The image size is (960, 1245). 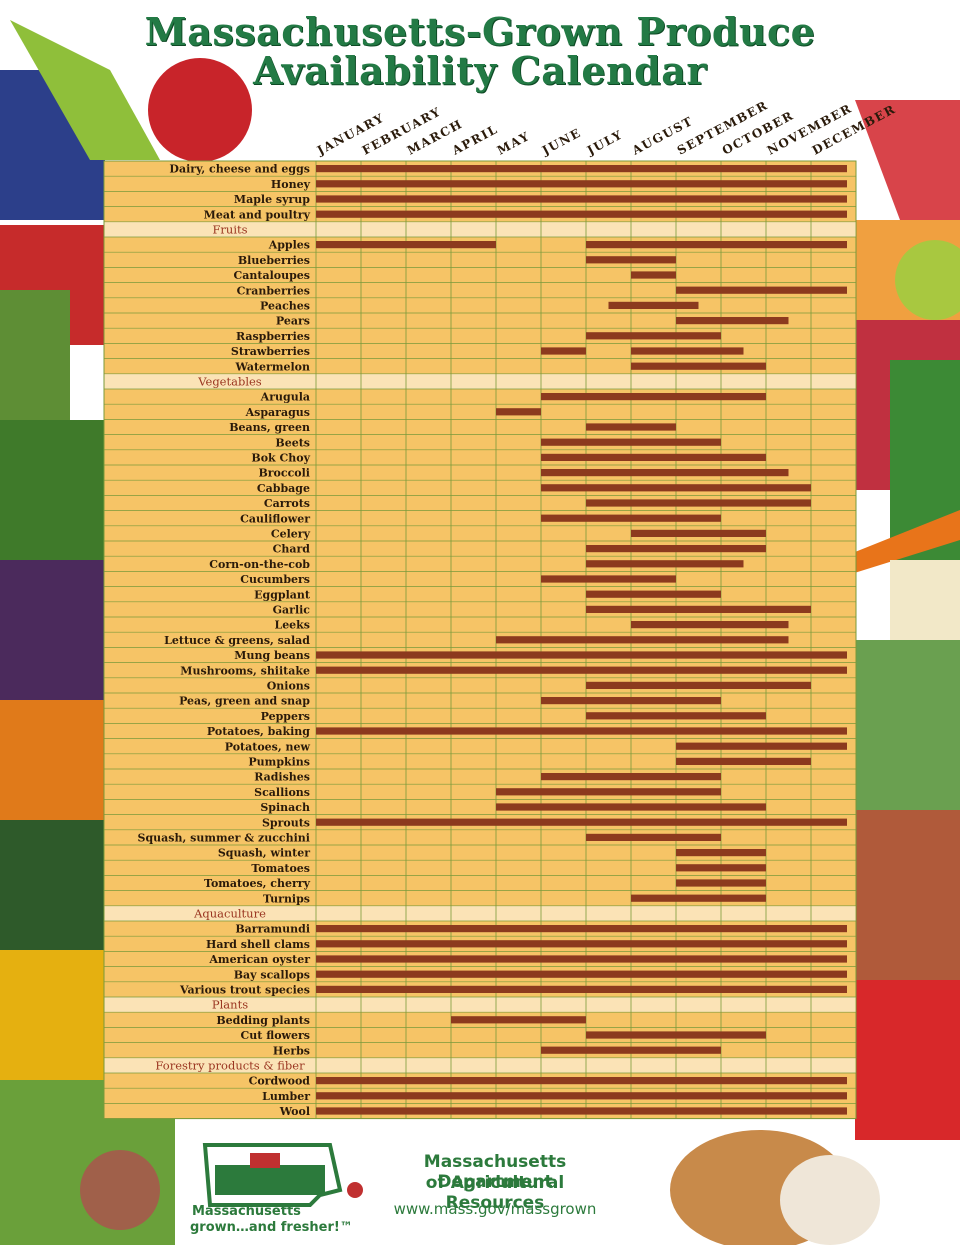 I want to click on department-name-line-2: of Agricultural Resources, so click(x=495, y=1193).